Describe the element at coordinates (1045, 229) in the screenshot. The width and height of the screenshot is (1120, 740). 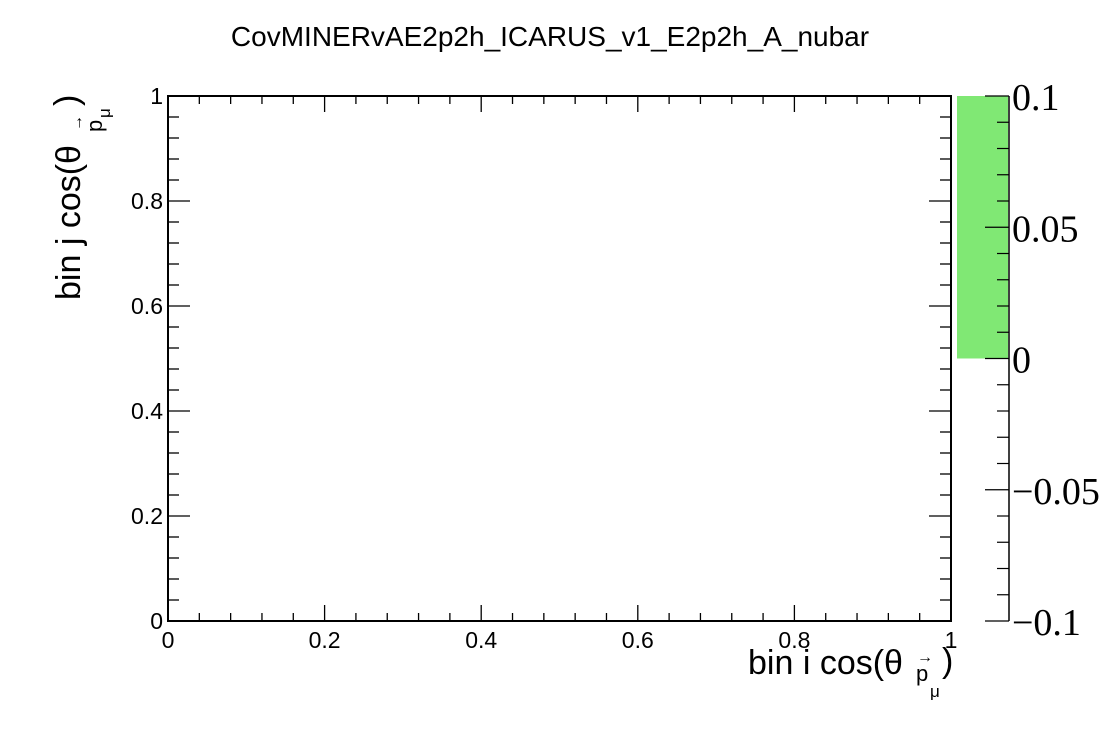
I see `color-bar-tick-label: 0.05` at that location.